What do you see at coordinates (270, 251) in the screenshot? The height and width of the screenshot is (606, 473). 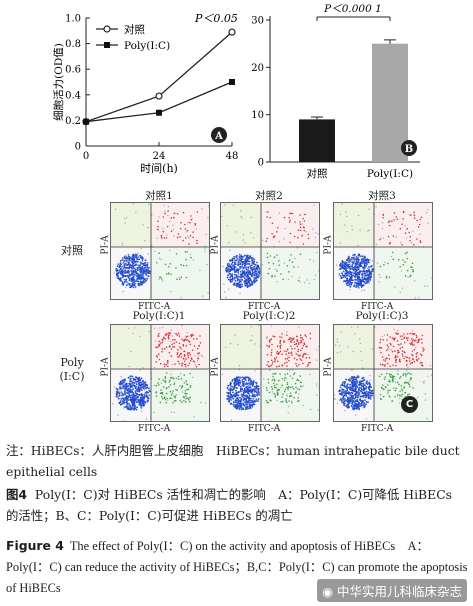 I see `flow-scatter-plot` at bounding box center [270, 251].